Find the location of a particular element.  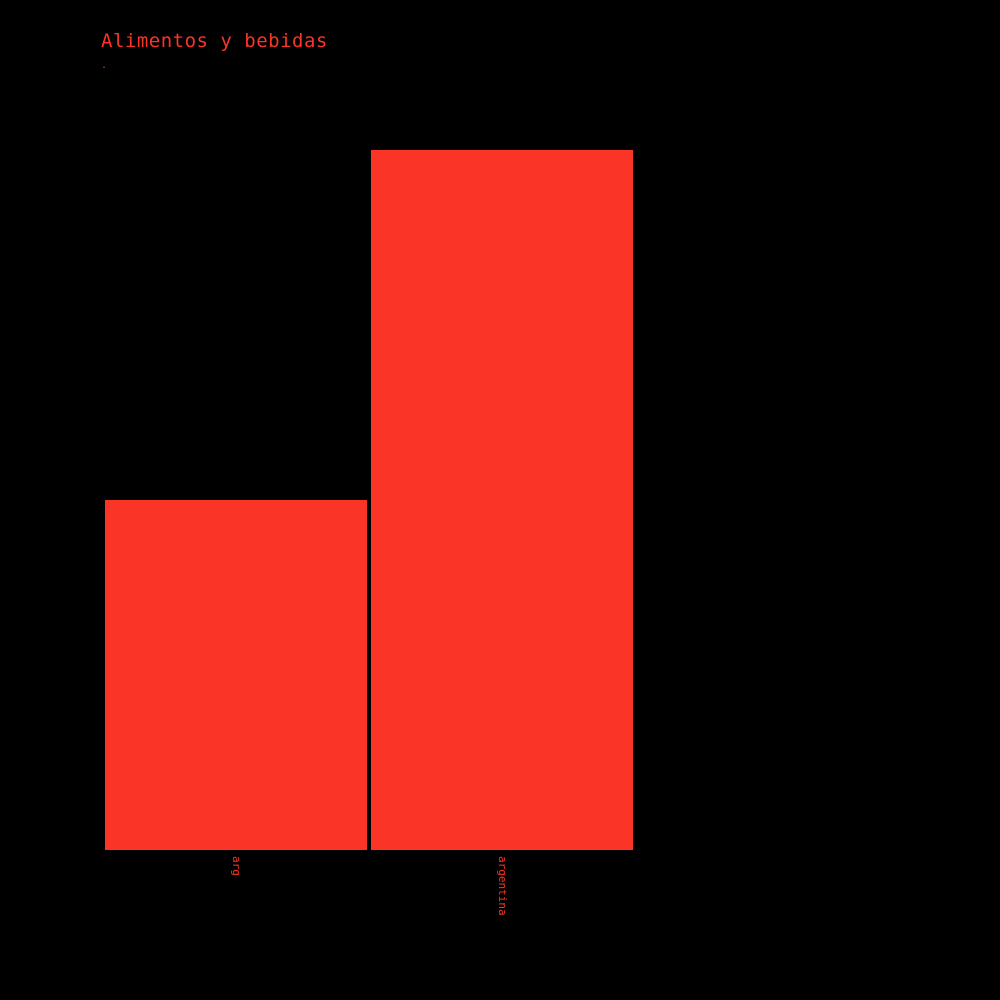

x-tick-label-arg: arg is located at coordinates (236, 866).